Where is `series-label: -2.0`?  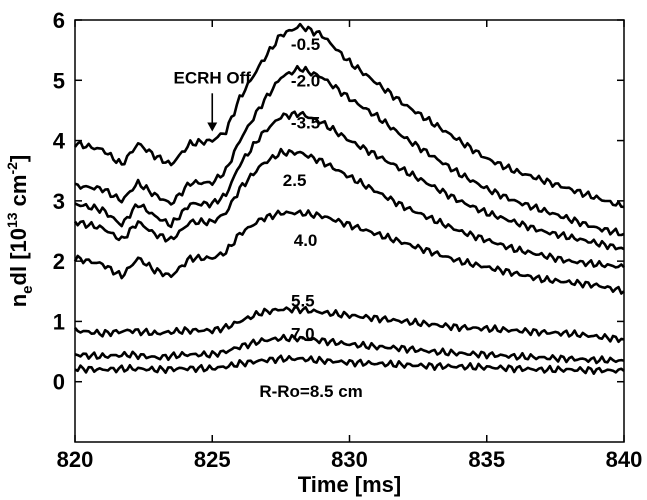
series-label: -2.0 is located at coordinates (305, 80).